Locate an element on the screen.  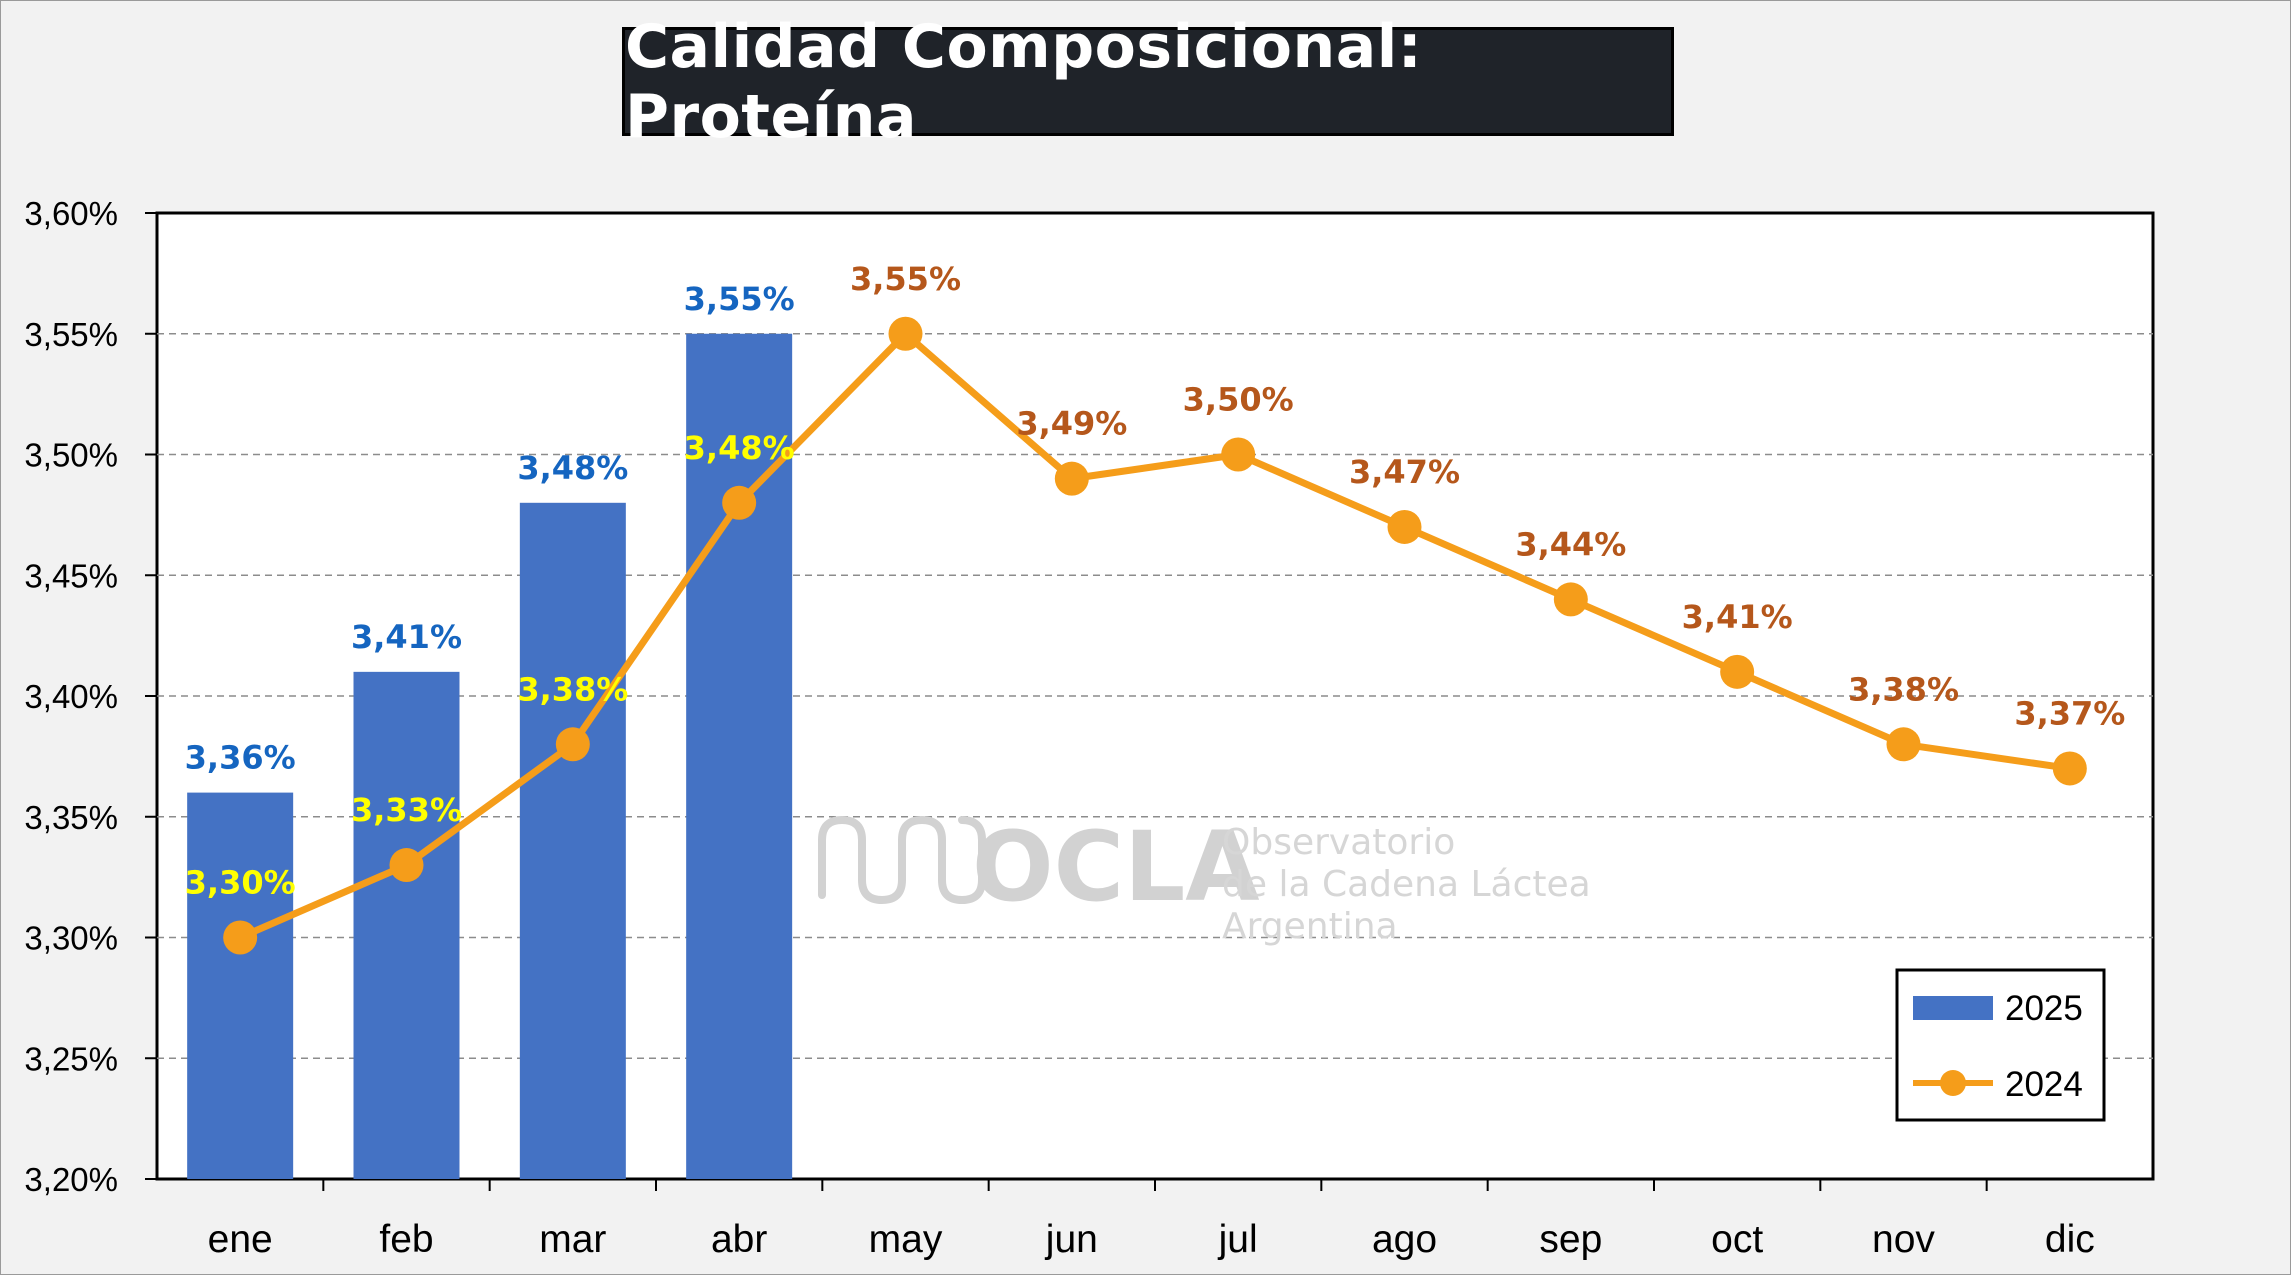
line-2024-label: 3,44% is located at coordinates (1570, 544).